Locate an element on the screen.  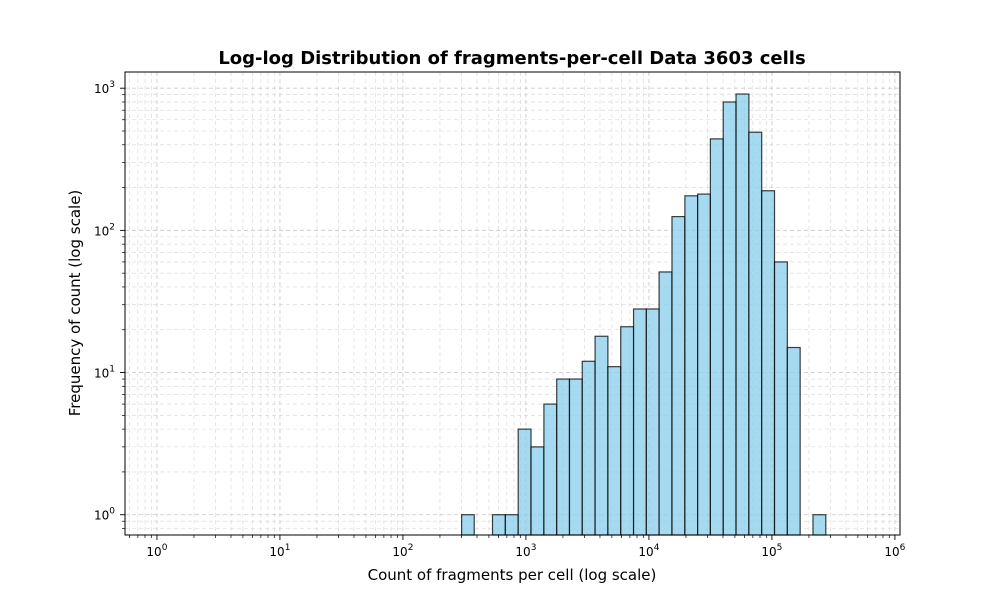
y-tick-label: 10⁰ is located at coordinates (104, 515).